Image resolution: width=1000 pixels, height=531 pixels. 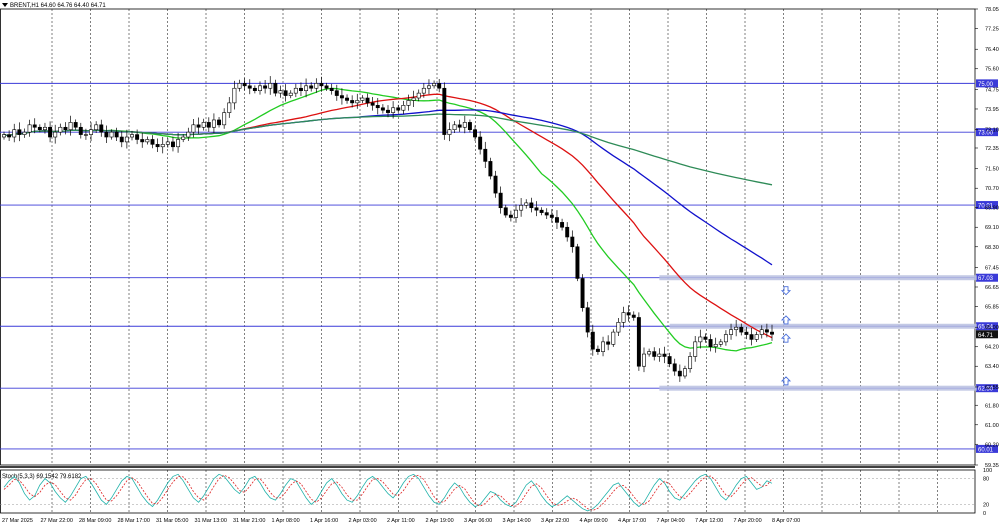 What do you see at coordinates (818, 278) in the screenshot?
I see `price-zone` at bounding box center [818, 278].